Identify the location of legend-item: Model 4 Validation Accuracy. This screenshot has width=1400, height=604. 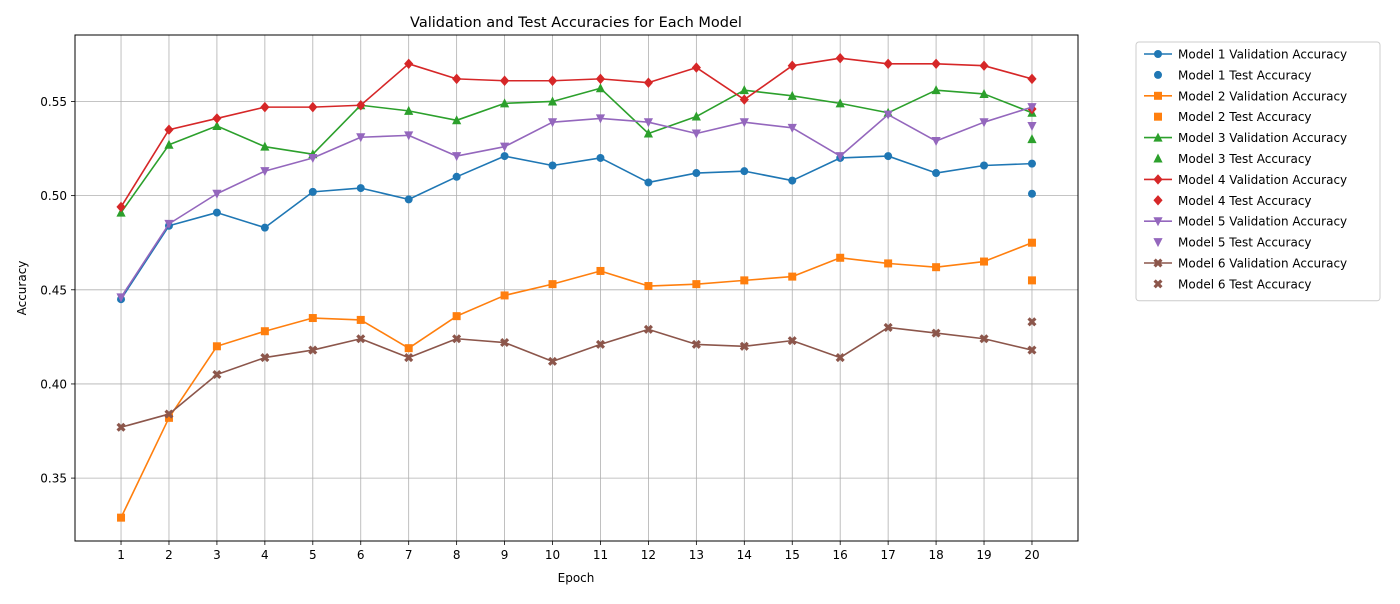
(1245, 180).